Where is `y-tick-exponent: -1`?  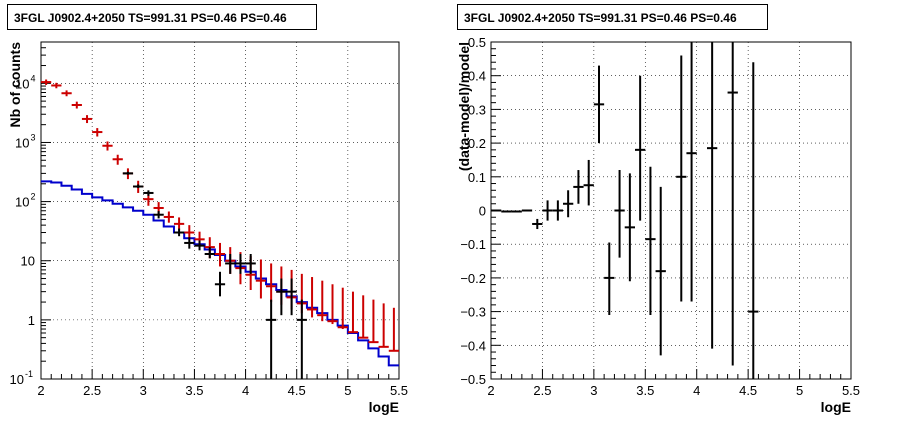
y-tick-exponent: -1 is located at coordinates (29, 374).